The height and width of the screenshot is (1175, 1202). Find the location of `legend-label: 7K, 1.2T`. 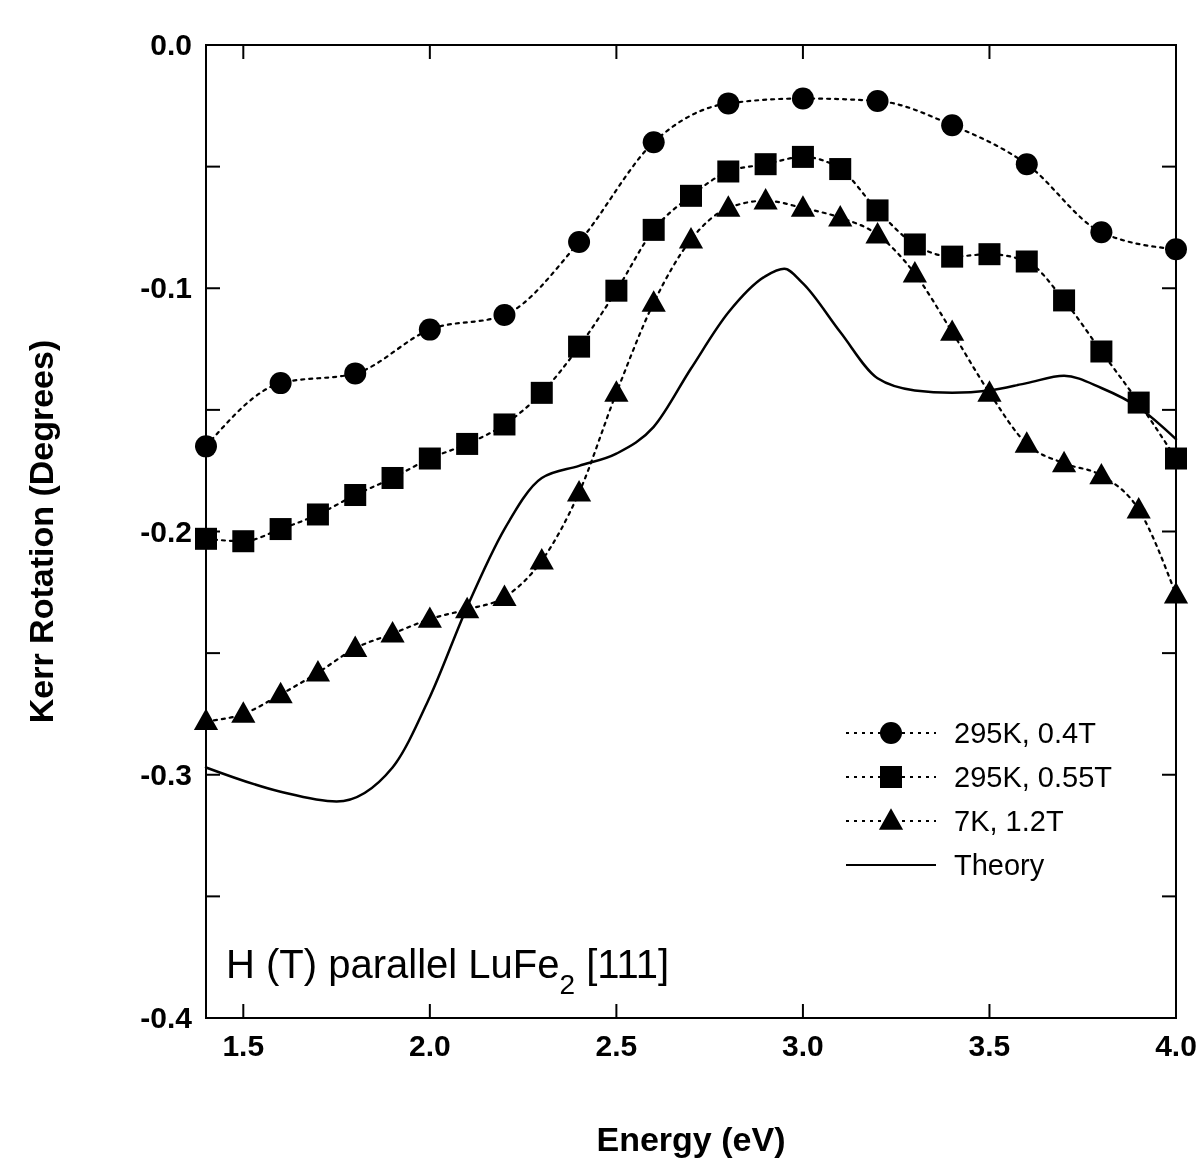

legend-label: 7K, 1.2T is located at coordinates (1009, 821).